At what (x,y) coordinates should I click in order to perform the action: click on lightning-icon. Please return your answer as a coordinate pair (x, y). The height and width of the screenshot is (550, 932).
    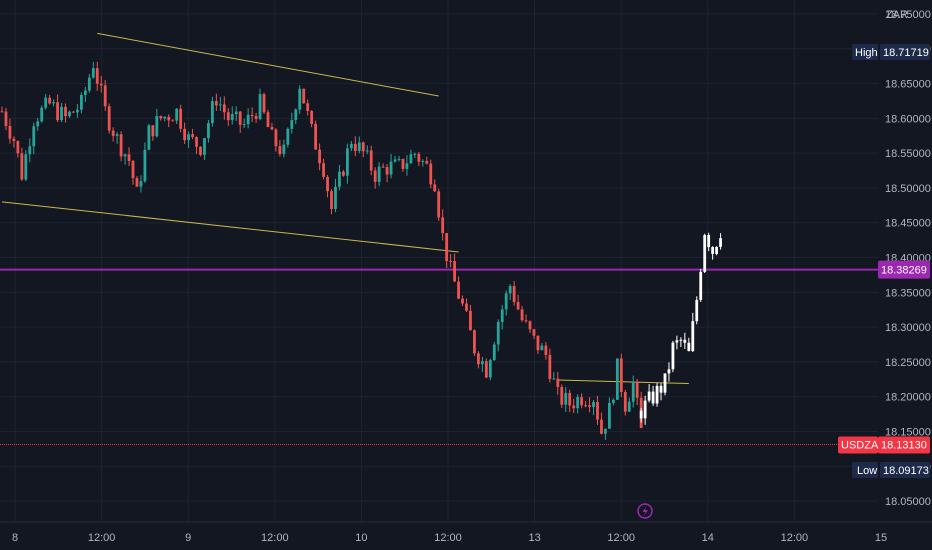
    Looking at the image, I should click on (645, 511).